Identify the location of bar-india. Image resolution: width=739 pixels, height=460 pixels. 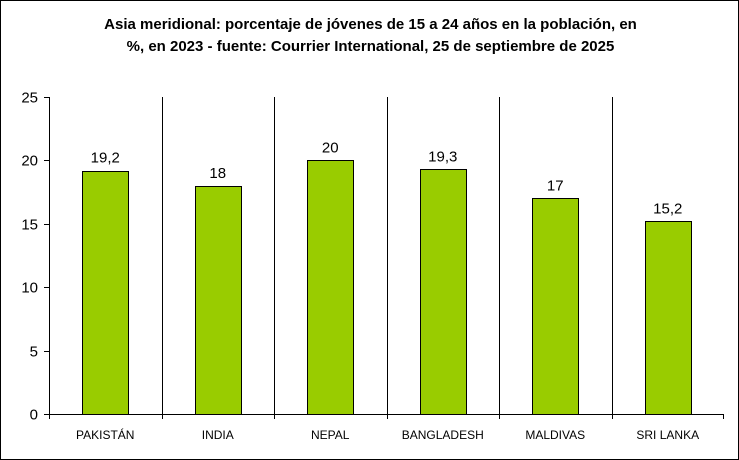
(218, 300).